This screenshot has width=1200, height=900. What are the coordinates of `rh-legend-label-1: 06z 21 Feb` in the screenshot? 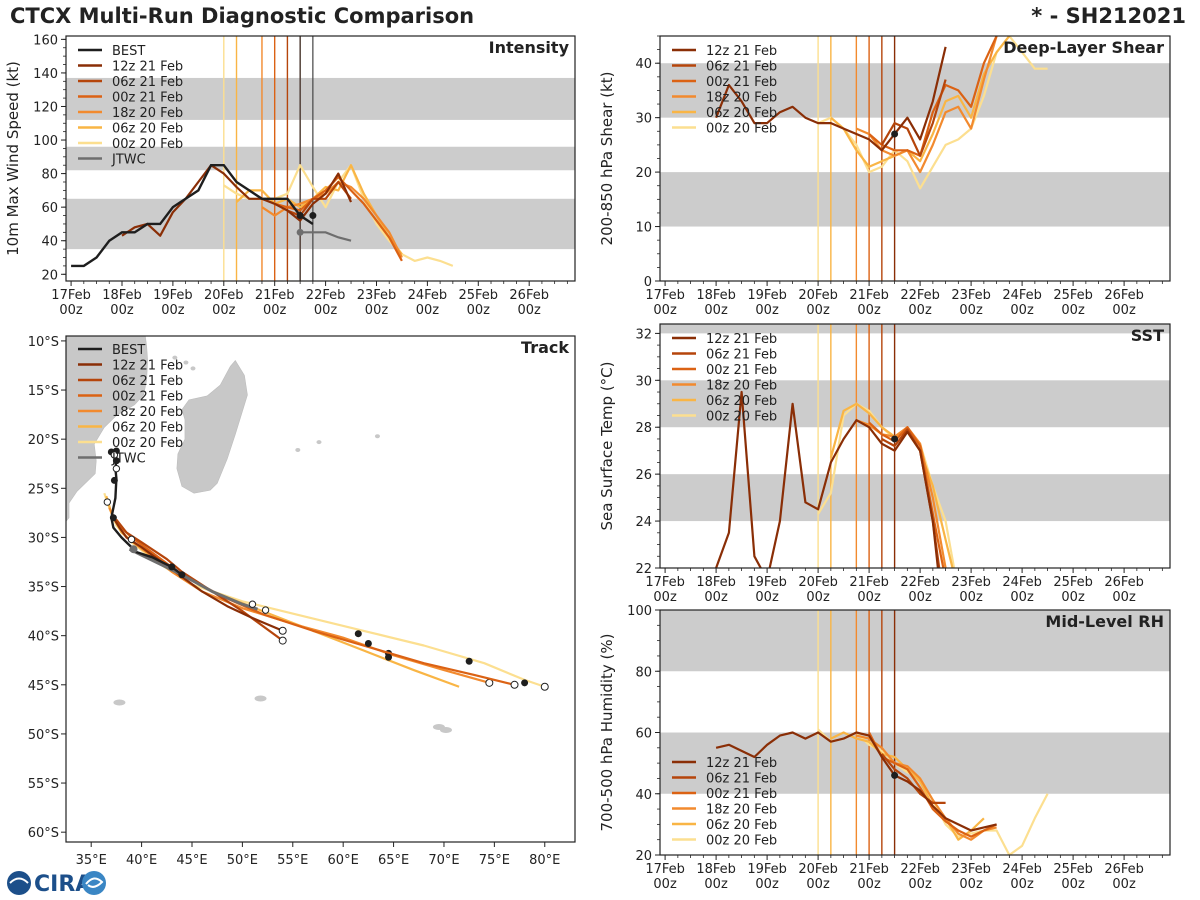 It's located at (741, 779).